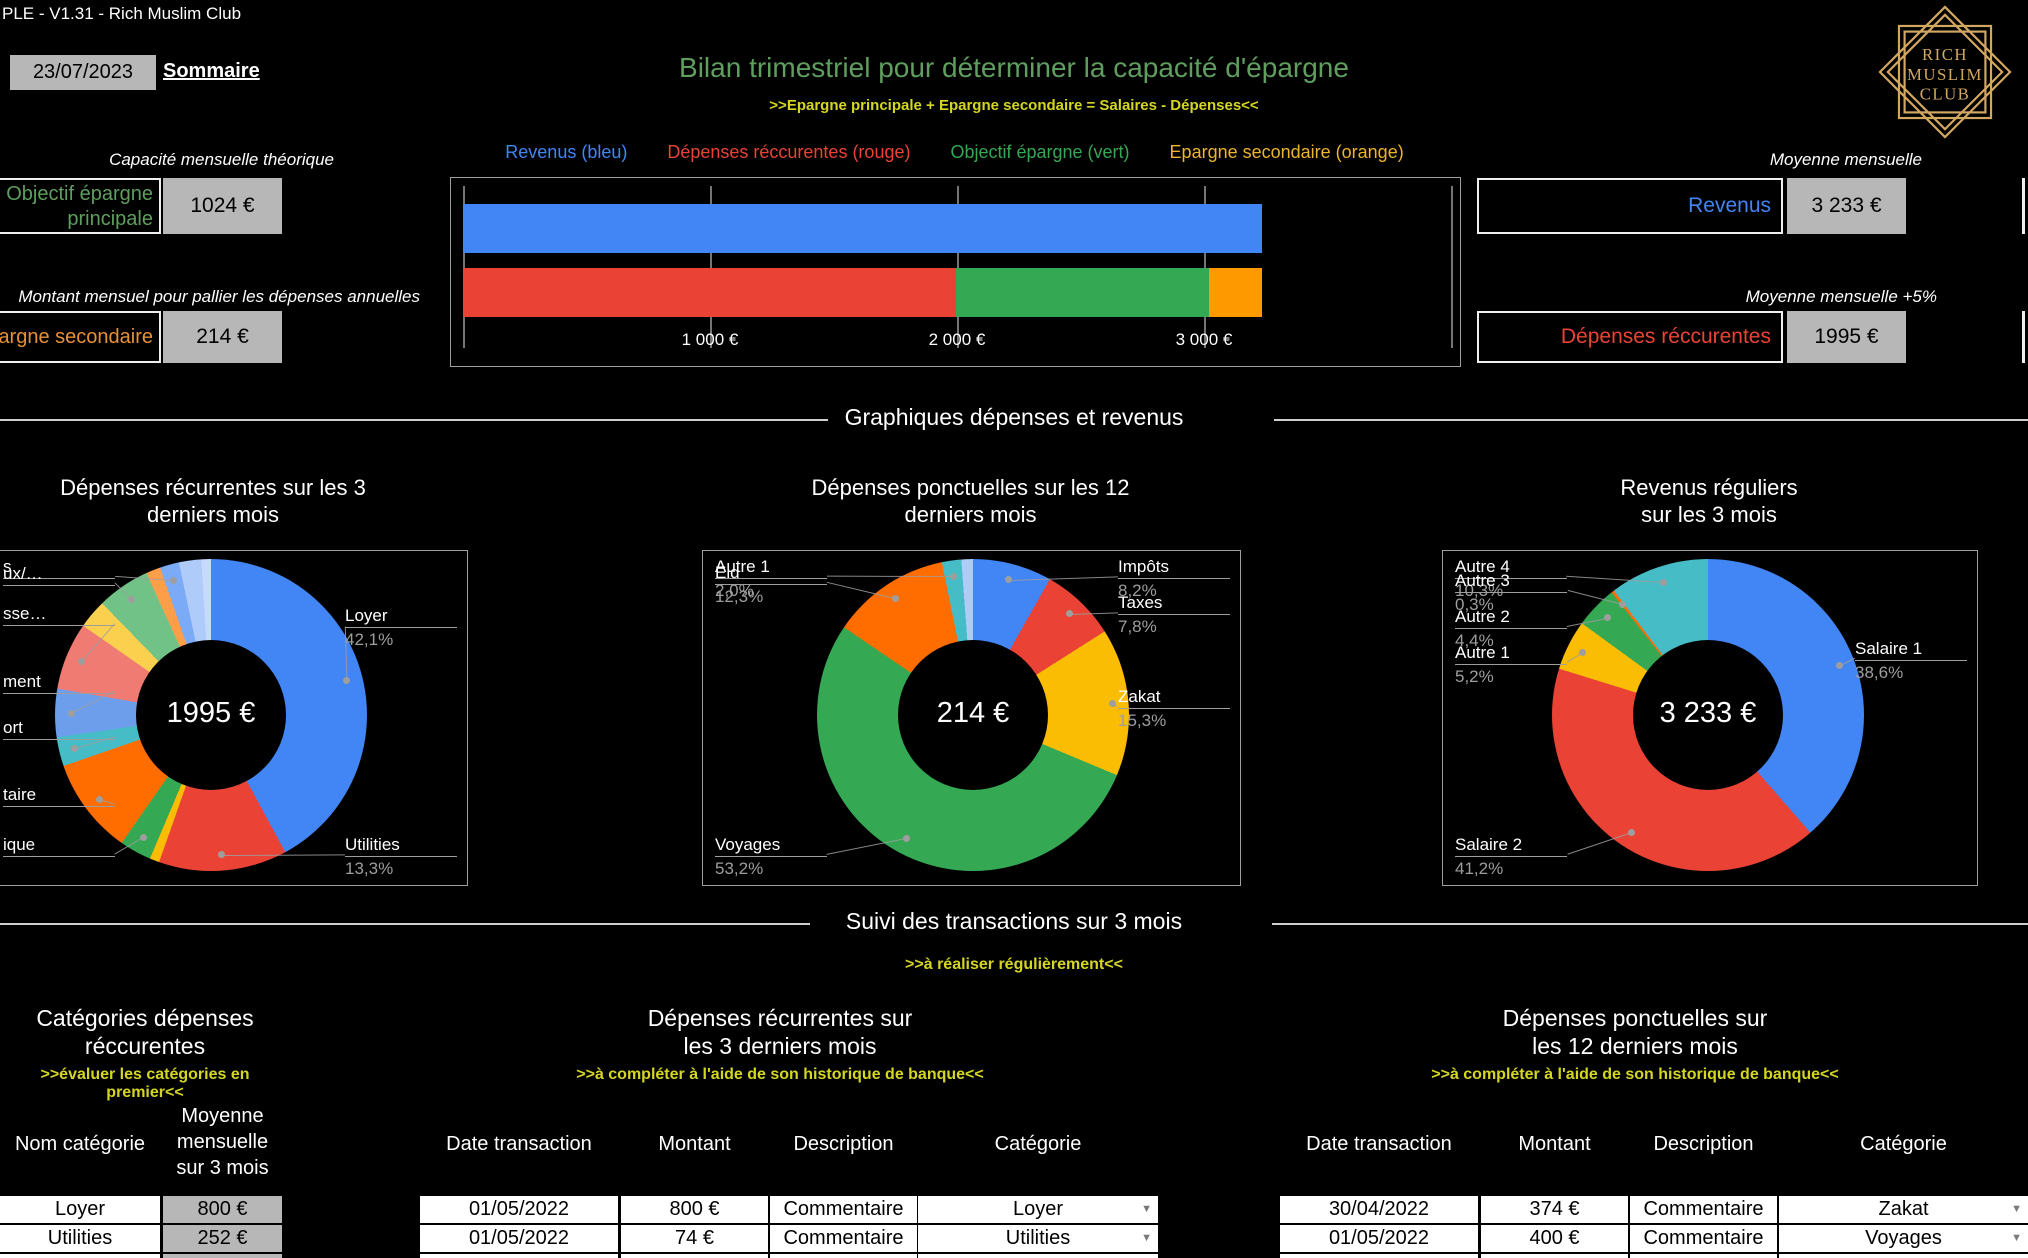 The width and height of the screenshot is (2028, 1258). Describe the element at coordinates (1014, 417) in the screenshot. I see `section-title-graphiques: Graphiques dépenses et revenus` at that location.